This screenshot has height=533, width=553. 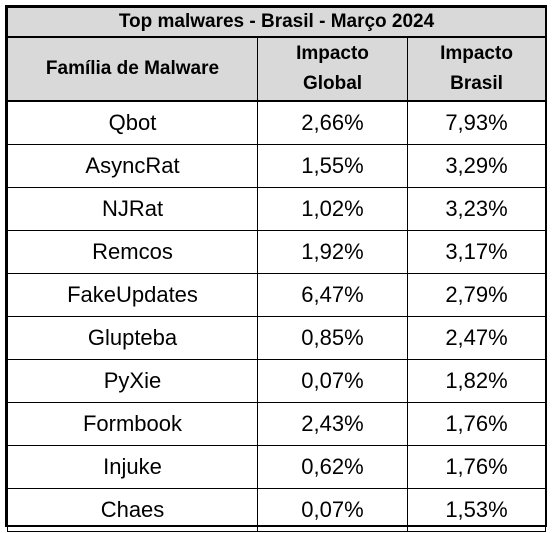 I want to click on cell-family: Chaes, so click(x=132, y=510).